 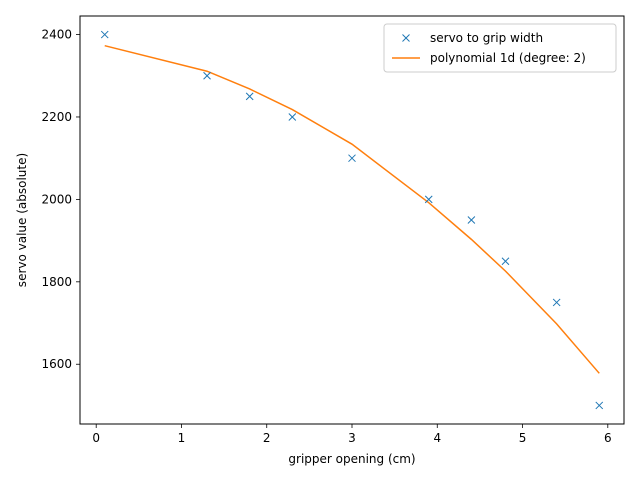 What do you see at coordinates (351, 459) in the screenshot?
I see `x-axis-label: gripper opening (cm)` at bounding box center [351, 459].